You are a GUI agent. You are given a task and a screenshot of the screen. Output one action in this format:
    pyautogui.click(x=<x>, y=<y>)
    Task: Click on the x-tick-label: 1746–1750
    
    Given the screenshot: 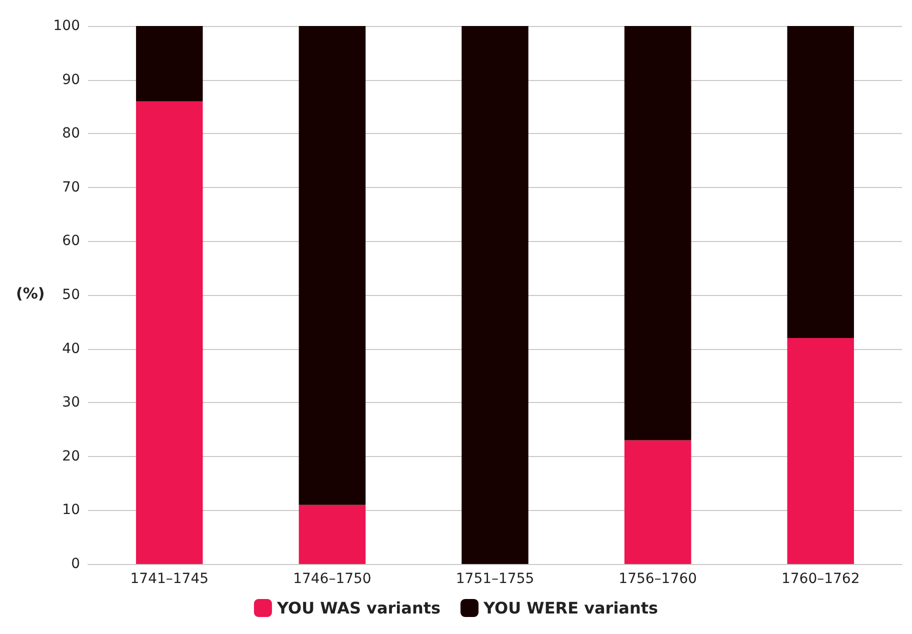 What is the action you would take?
    pyautogui.click(x=332, y=579)
    